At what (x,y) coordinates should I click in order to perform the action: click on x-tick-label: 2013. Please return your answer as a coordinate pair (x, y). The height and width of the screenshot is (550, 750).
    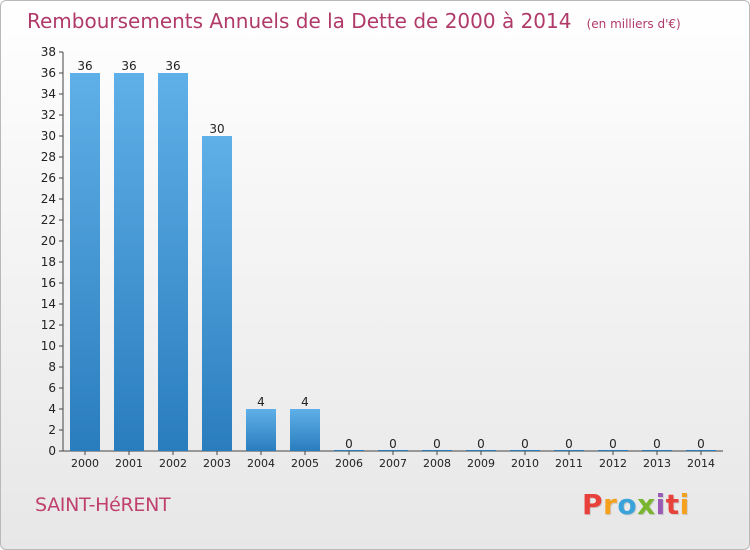
    Looking at the image, I should click on (657, 463).